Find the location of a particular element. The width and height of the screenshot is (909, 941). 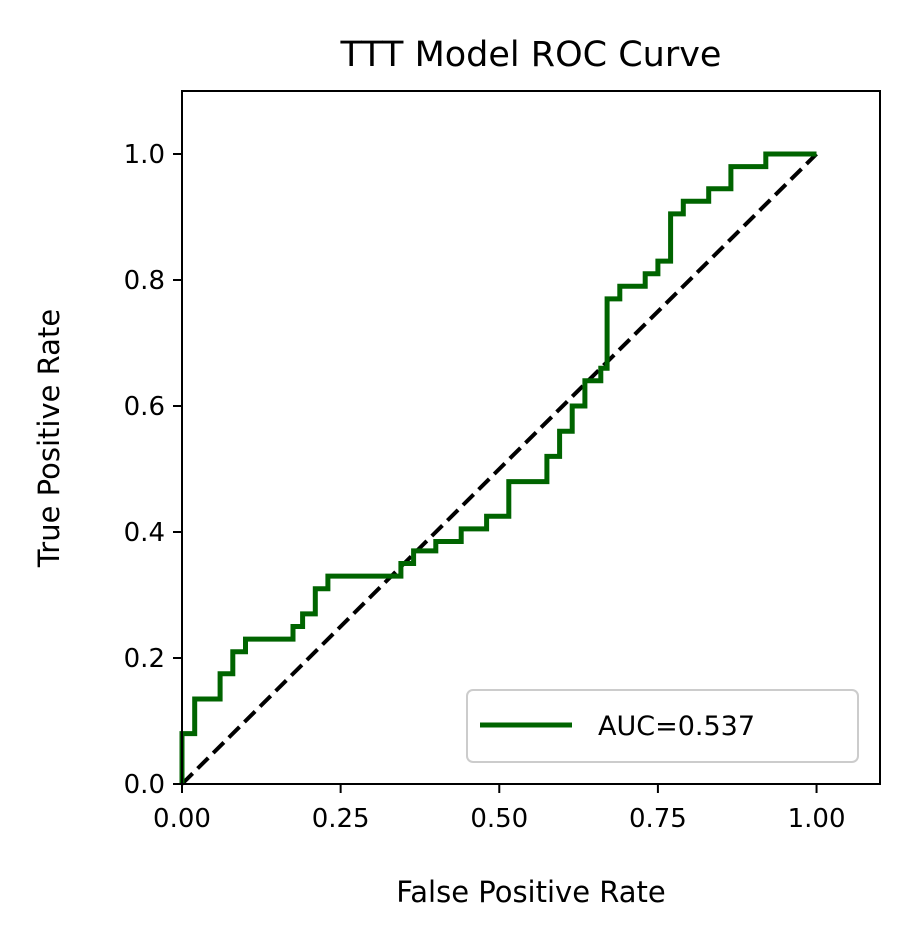

y-tick-label: 1.0 is located at coordinates (144, 155).